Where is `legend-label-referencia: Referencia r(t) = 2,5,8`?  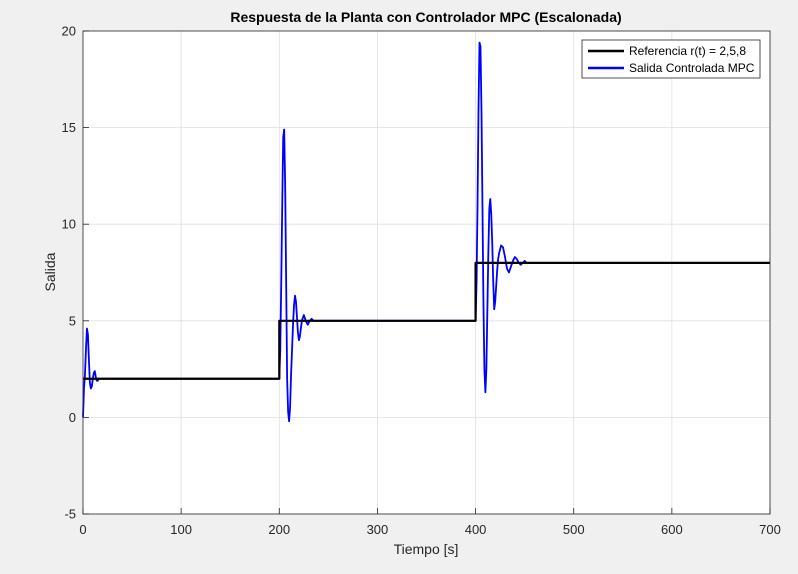 legend-label-referencia: Referencia r(t) = 2,5,8 is located at coordinates (687, 51).